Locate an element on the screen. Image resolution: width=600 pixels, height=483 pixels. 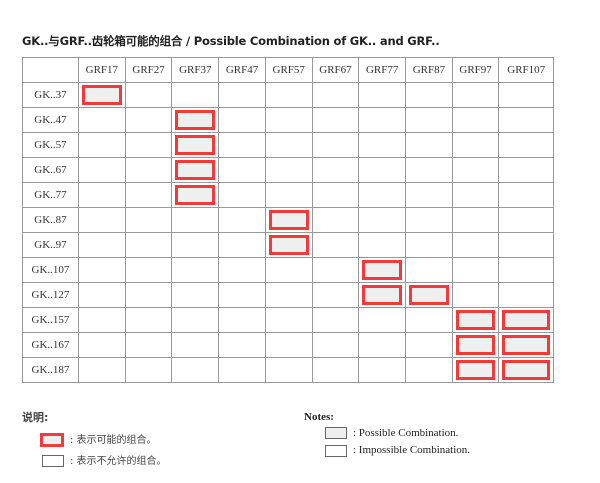
table-row: GK..127 is located at coordinates (288, 295).